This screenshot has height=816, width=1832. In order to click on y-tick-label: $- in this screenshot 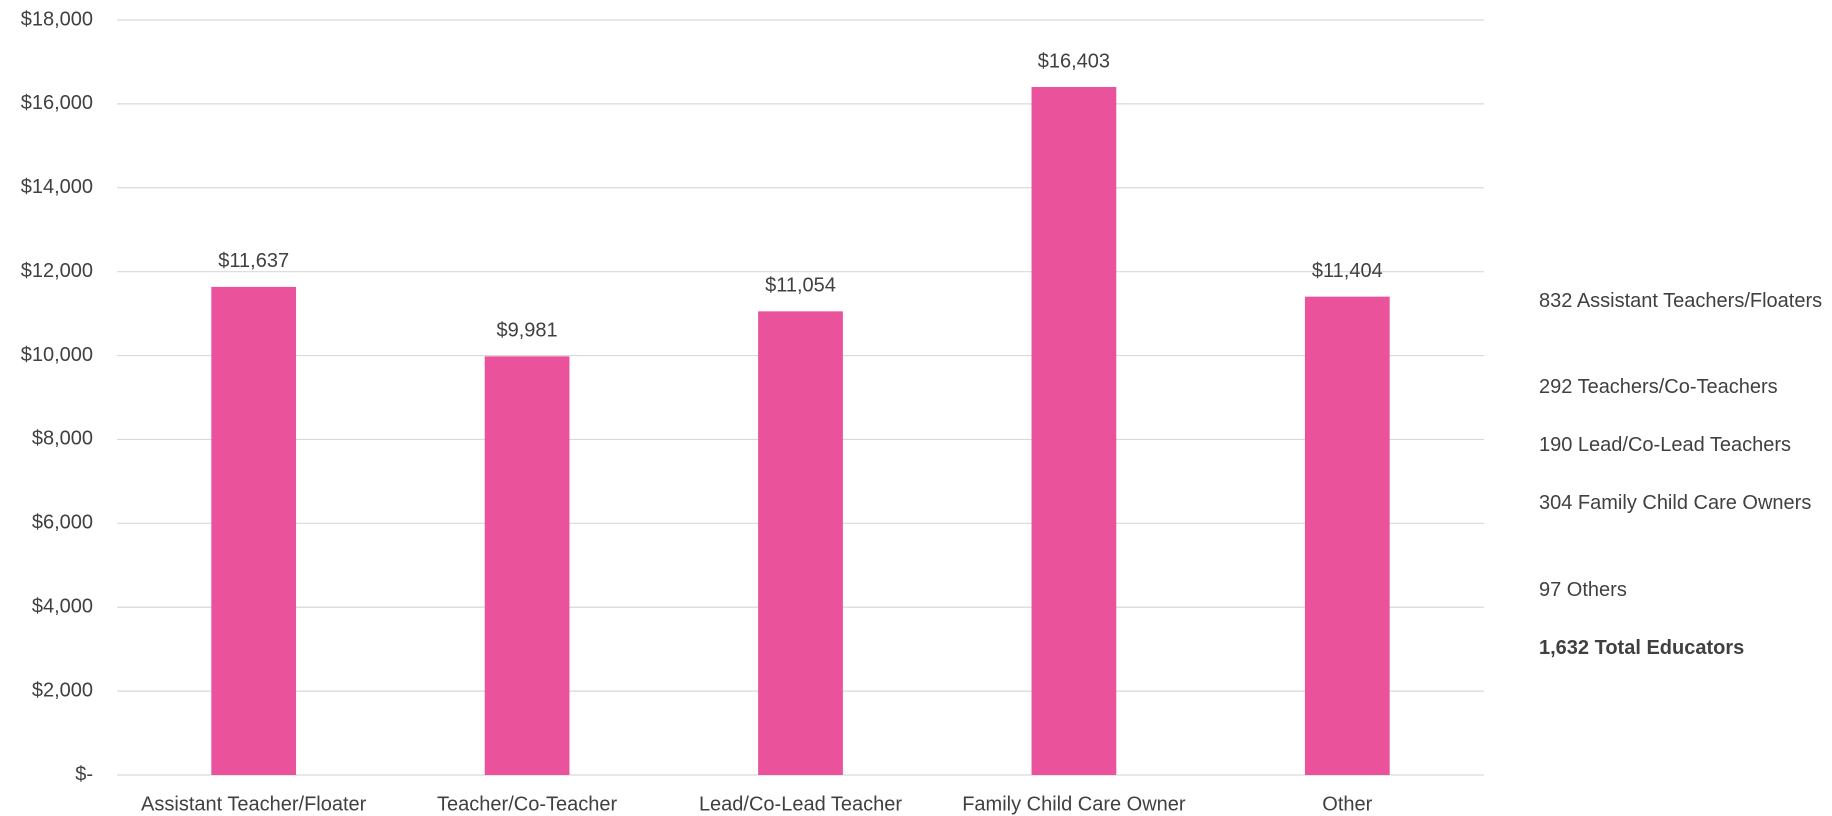, I will do `click(84, 774)`.